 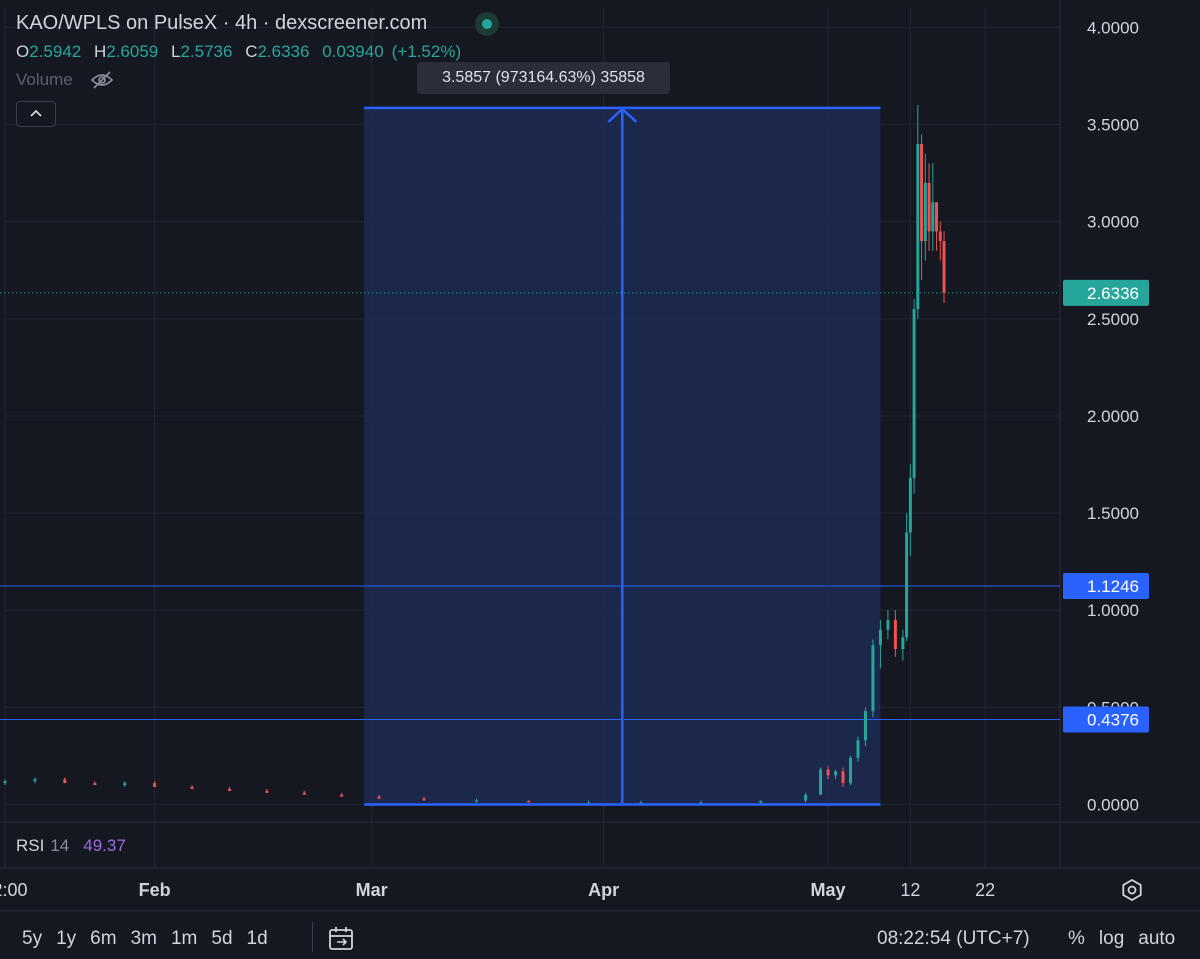 I want to click on price-tick-label: 1.0000, so click(x=1113, y=610).